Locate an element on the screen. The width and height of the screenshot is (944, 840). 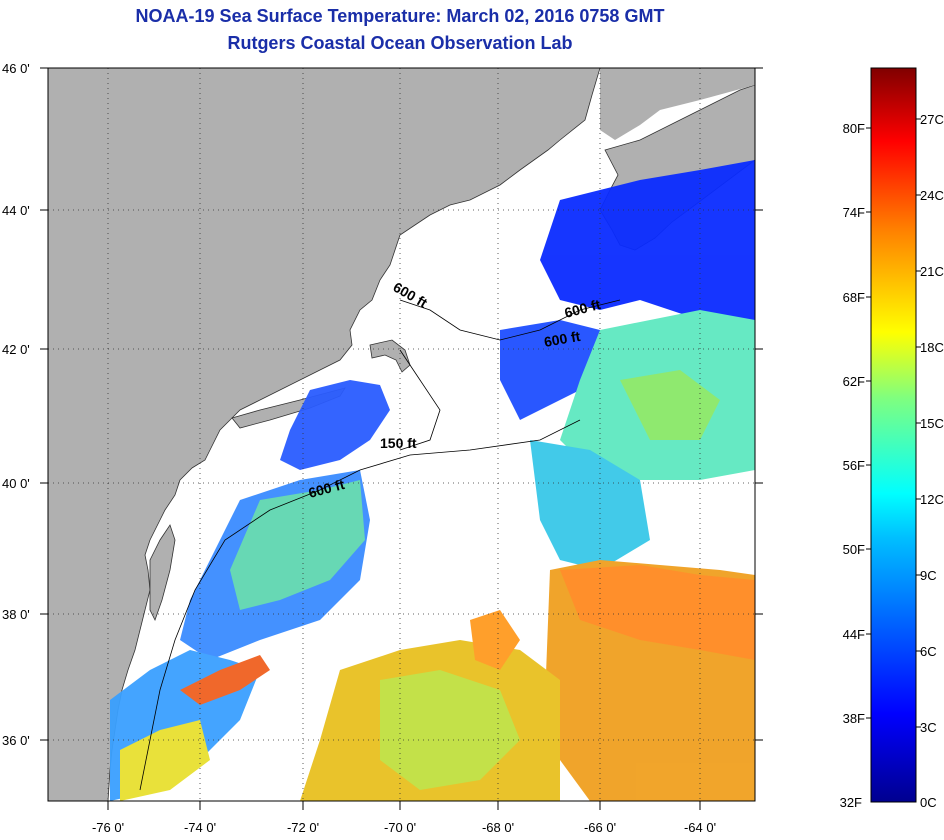
colorbar-label-0c: 0C is located at coordinates (928, 802).